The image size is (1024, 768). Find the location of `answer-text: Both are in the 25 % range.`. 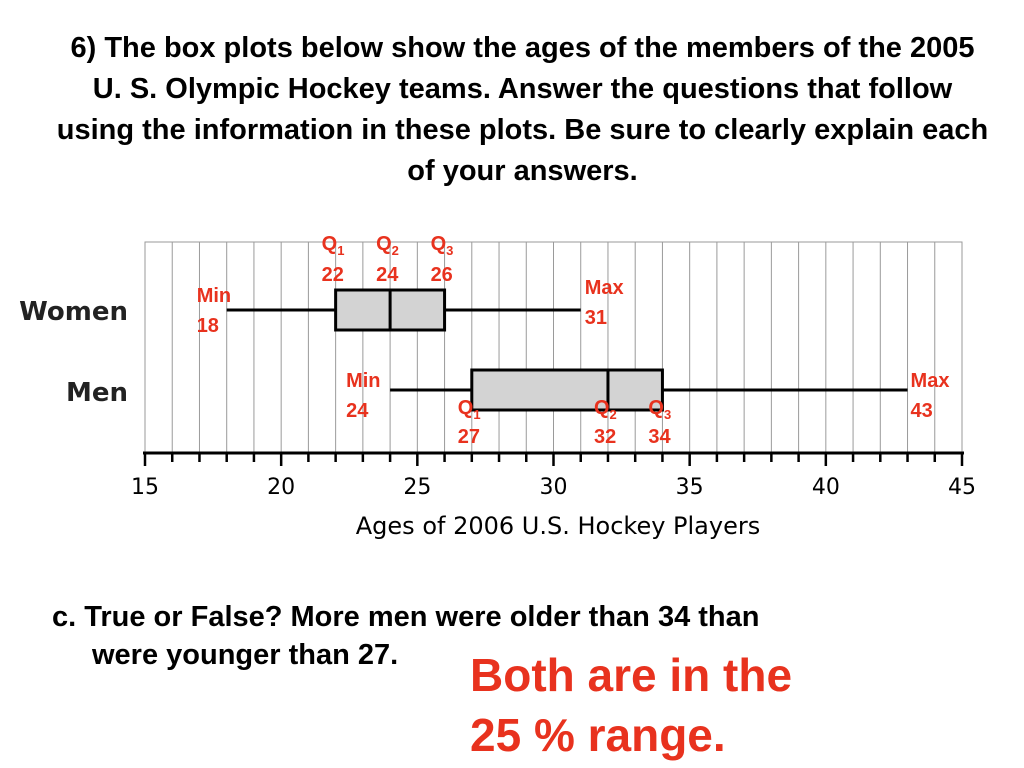

answer-text: Both are in the 25 % range. is located at coordinates (720, 705).